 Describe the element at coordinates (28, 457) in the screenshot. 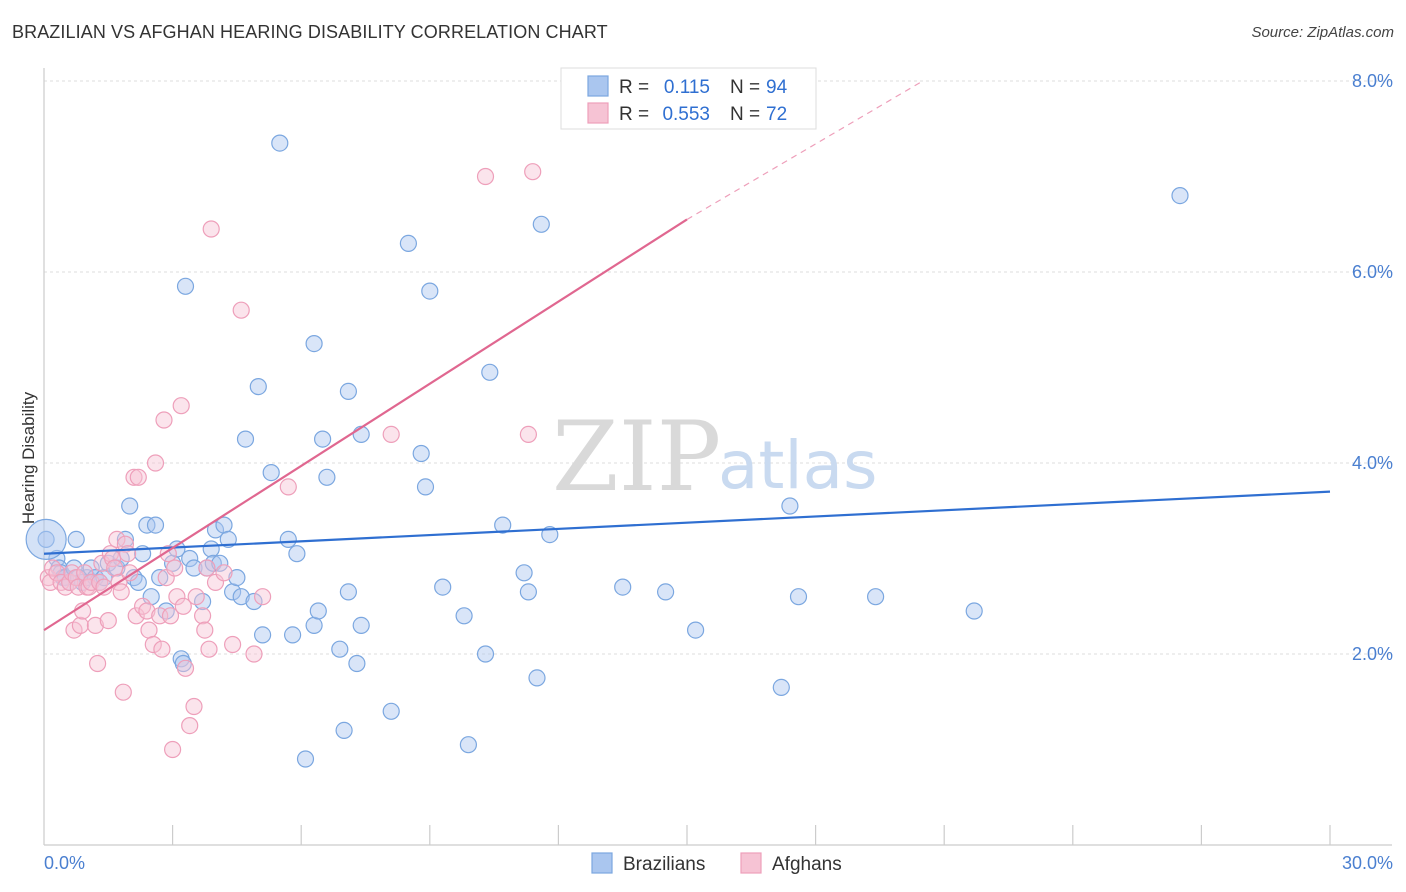

I see `y-axis-label: Hearing Disability` at that location.